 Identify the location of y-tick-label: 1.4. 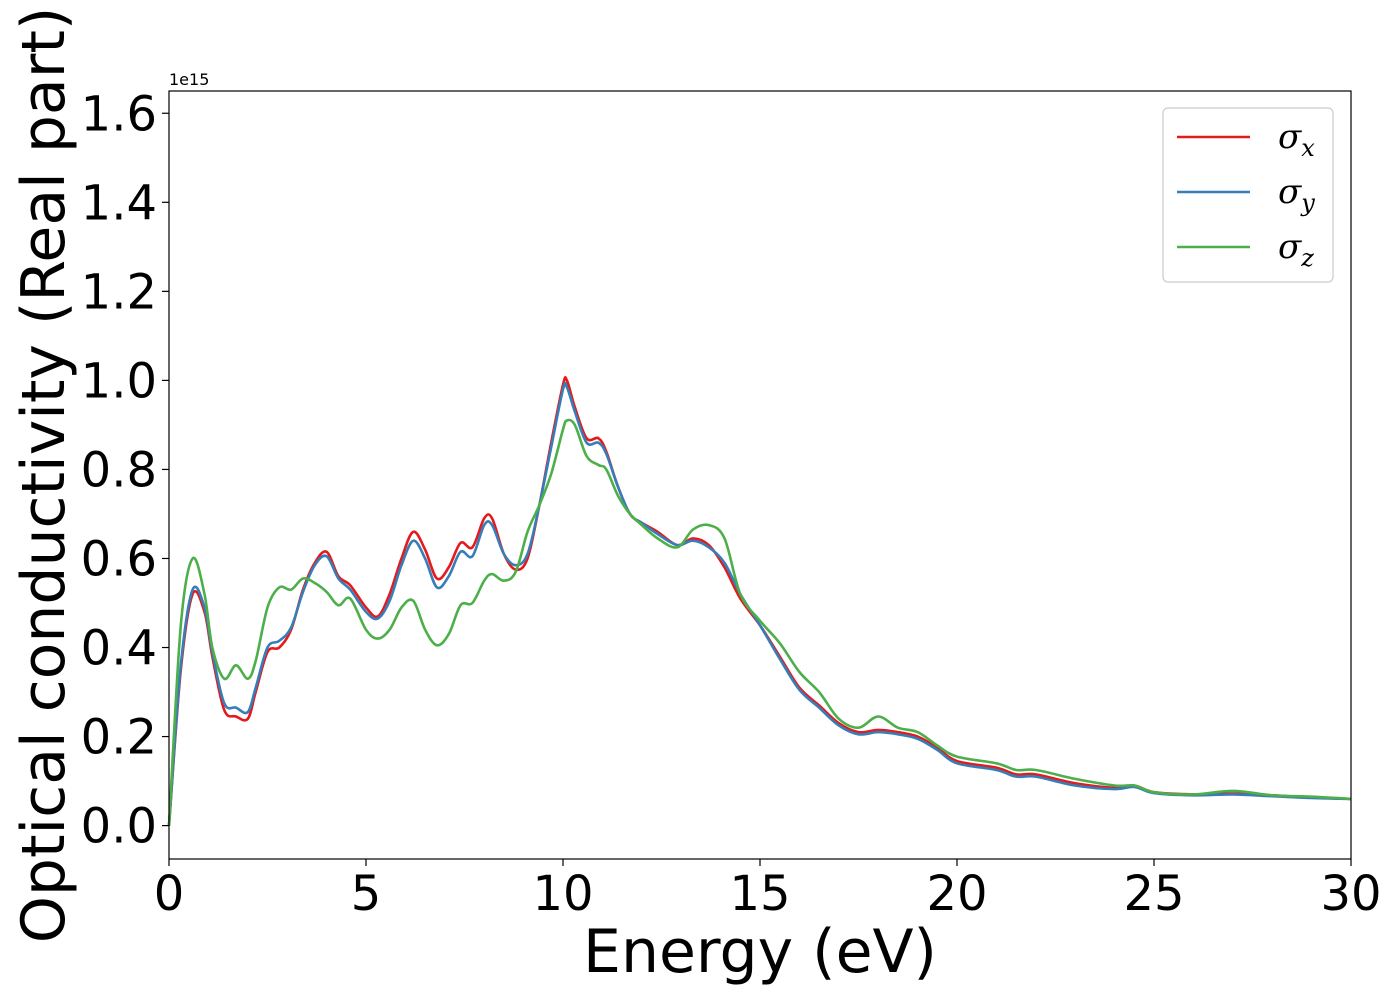
(119, 203).